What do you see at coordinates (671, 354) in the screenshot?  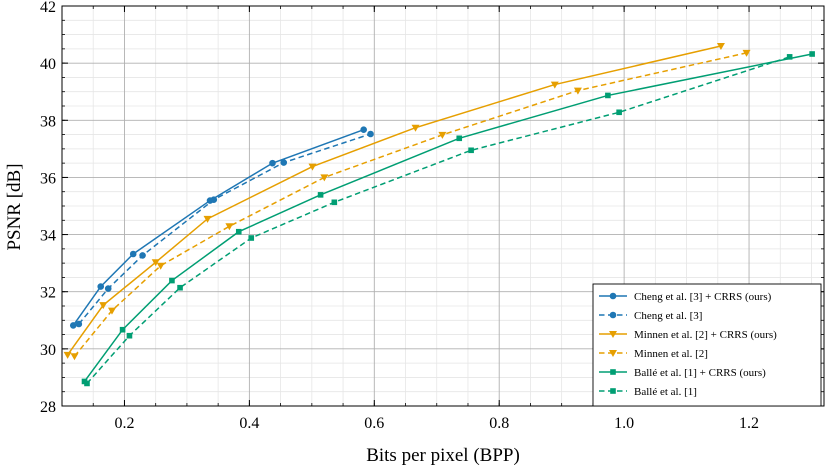 I see `legend-entry-label: Minnen et al. [2]` at bounding box center [671, 354].